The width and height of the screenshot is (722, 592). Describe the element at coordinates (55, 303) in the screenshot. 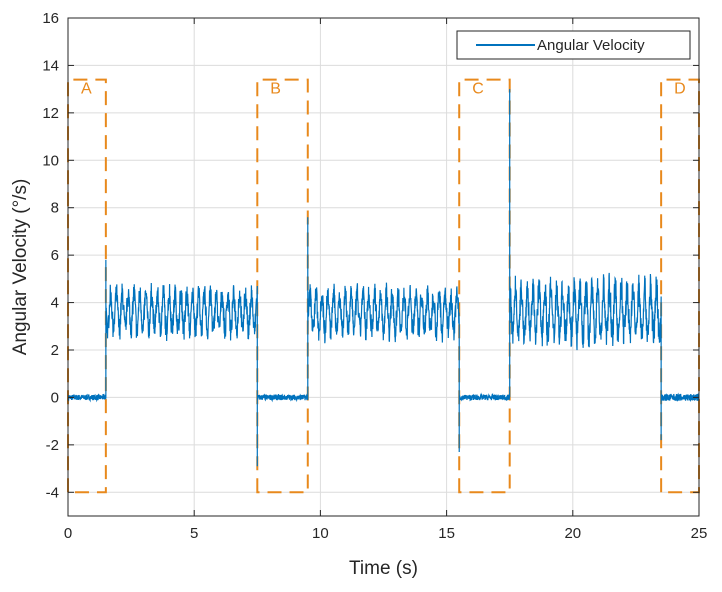

I see `y-tick-label: 4` at that location.